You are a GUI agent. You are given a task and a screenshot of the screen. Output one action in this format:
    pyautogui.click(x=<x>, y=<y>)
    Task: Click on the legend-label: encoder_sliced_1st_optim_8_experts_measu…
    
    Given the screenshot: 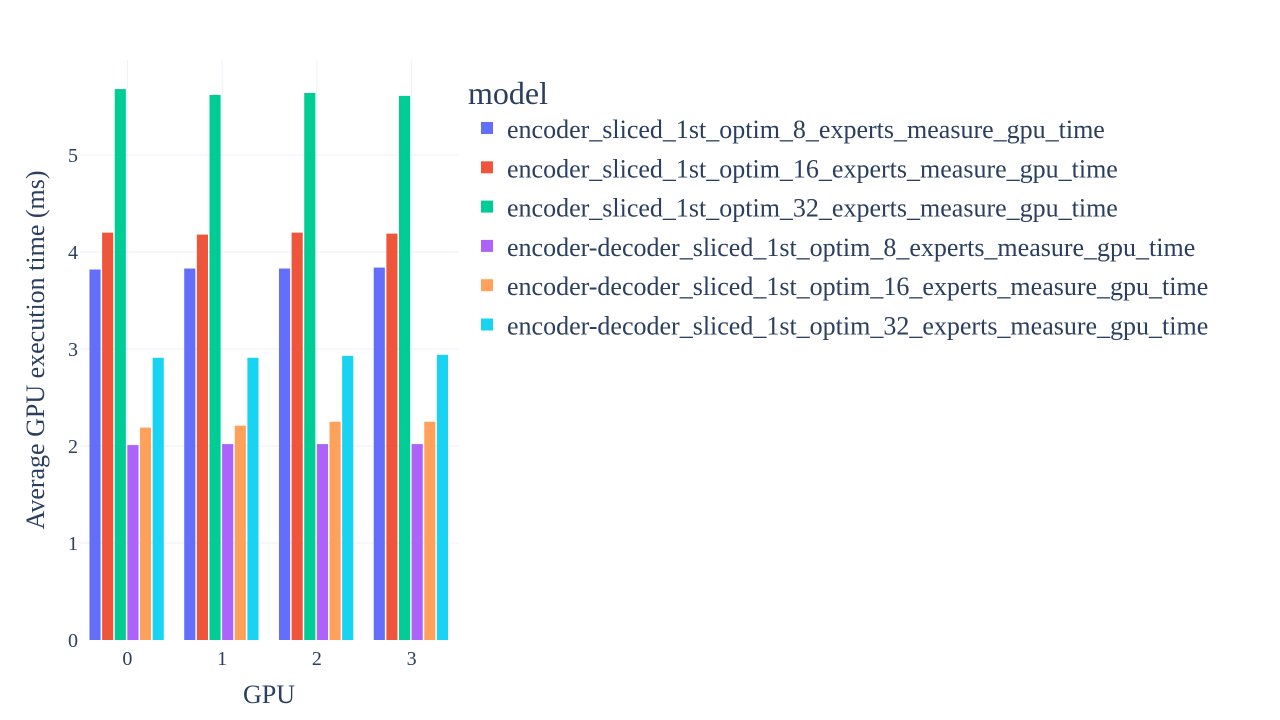 What is the action you would take?
    pyautogui.click(x=806, y=129)
    